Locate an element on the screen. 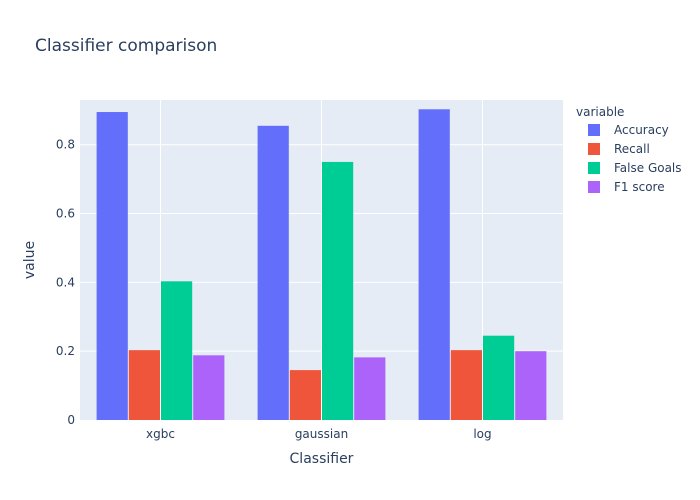 The width and height of the screenshot is (700, 500). bar-recall-log is located at coordinates (466, 385).